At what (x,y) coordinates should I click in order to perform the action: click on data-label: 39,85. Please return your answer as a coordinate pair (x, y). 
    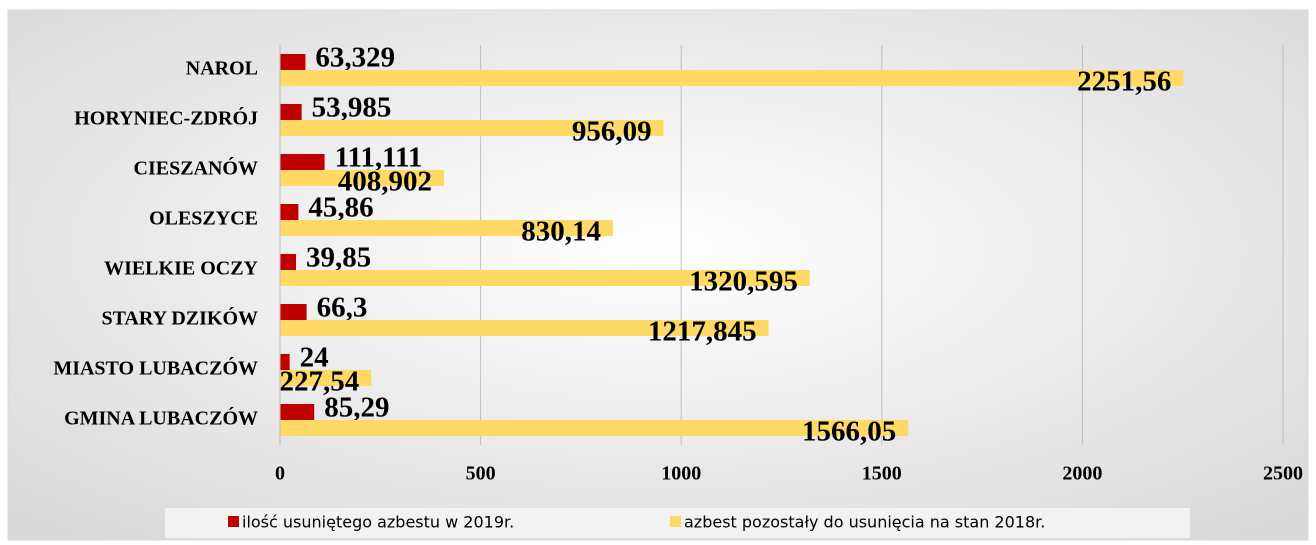
    Looking at the image, I should click on (338, 258).